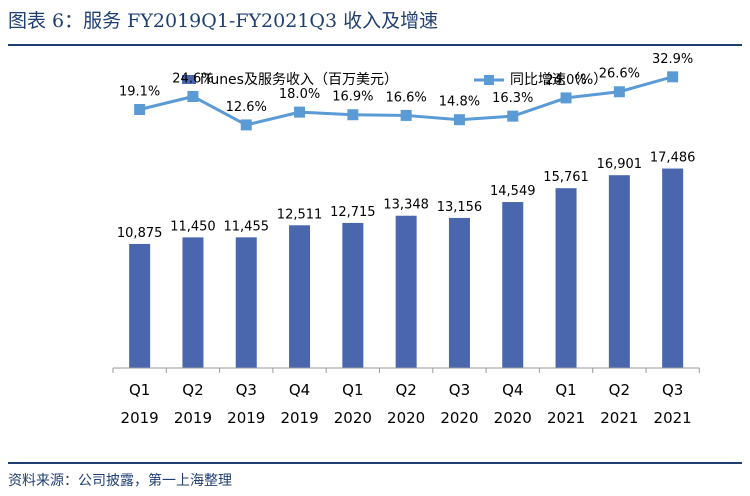  I want to click on bar-value-label: 13,156, so click(460, 207).